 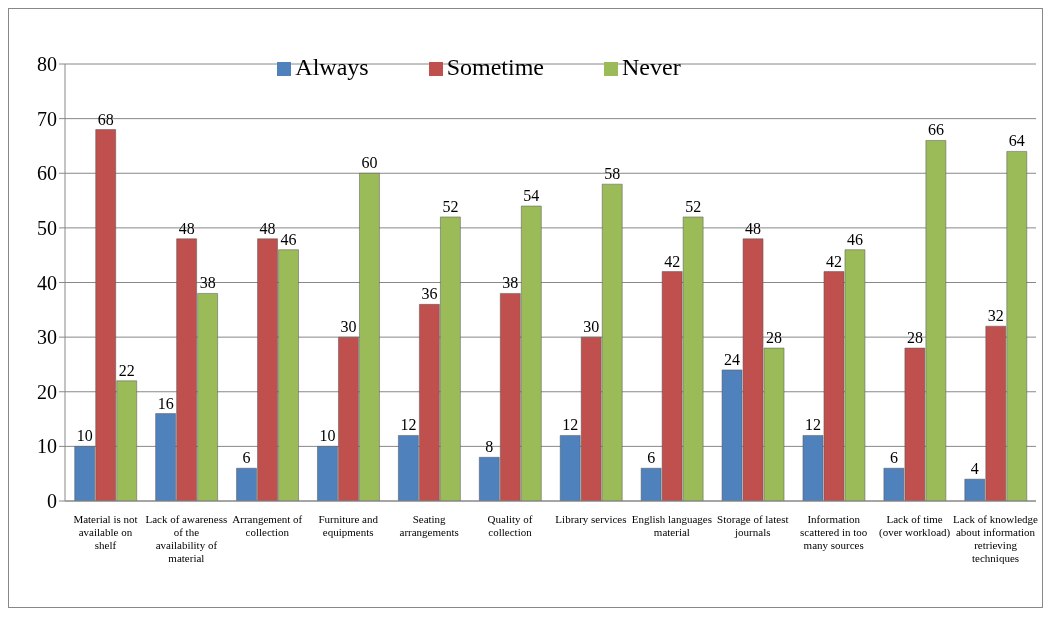 I want to click on y-tick-label: 30, so click(x=47, y=337).